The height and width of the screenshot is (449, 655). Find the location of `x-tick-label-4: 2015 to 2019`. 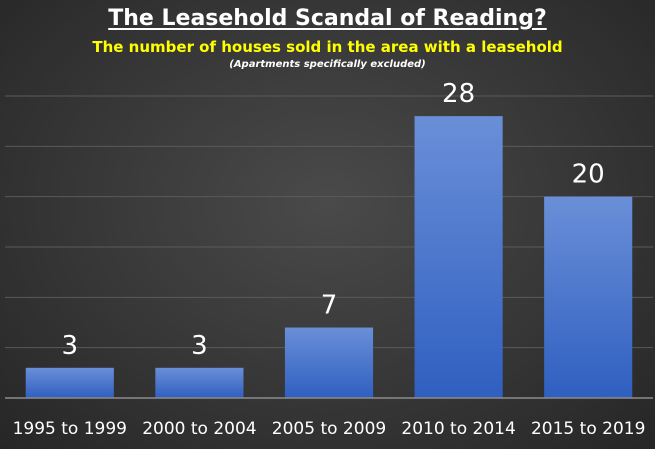

x-tick-label-4: 2015 to 2019 is located at coordinates (588, 429).